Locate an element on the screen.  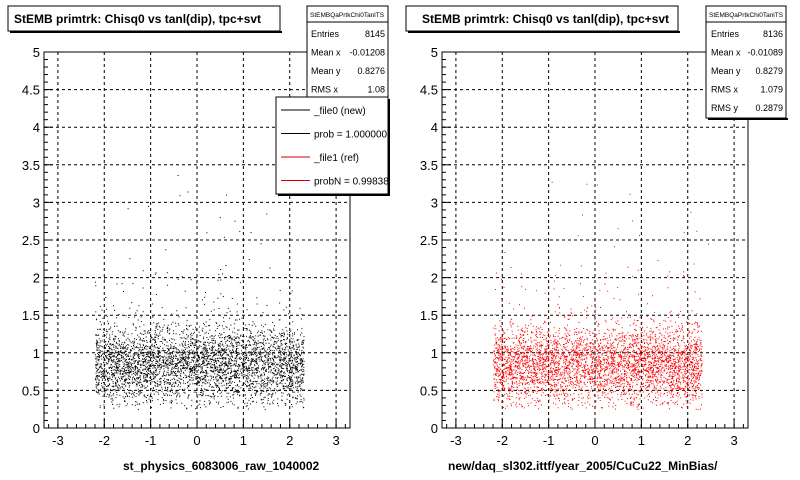
stats-value: 1.08 is located at coordinates (376, 90).